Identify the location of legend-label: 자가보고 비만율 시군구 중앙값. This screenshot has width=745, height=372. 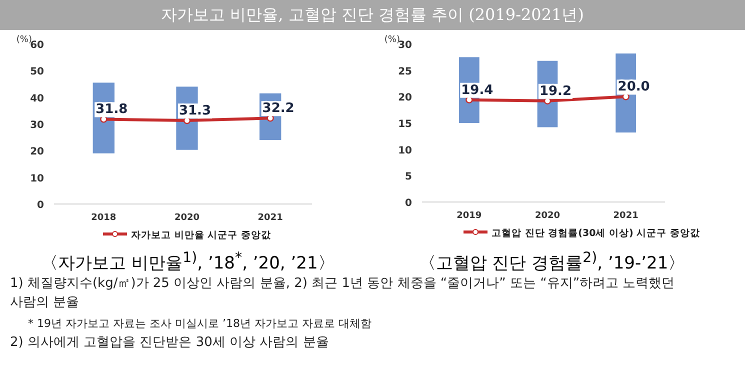
(201, 235).